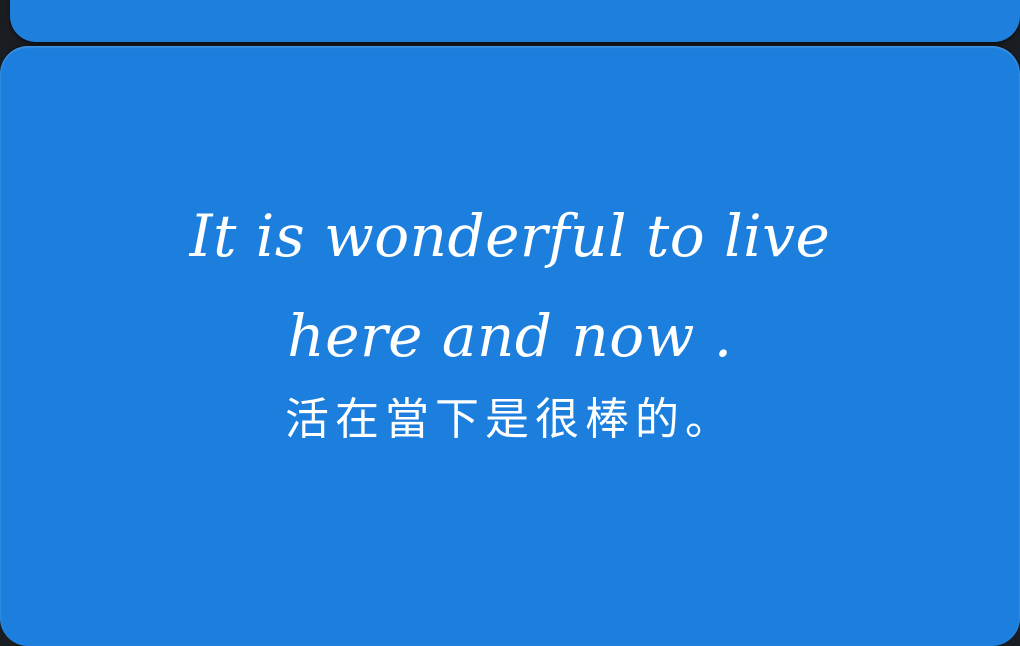 The image size is (1020, 646). I want to click on quote-english-line-1: It is wonderful to live, so click(510, 236).